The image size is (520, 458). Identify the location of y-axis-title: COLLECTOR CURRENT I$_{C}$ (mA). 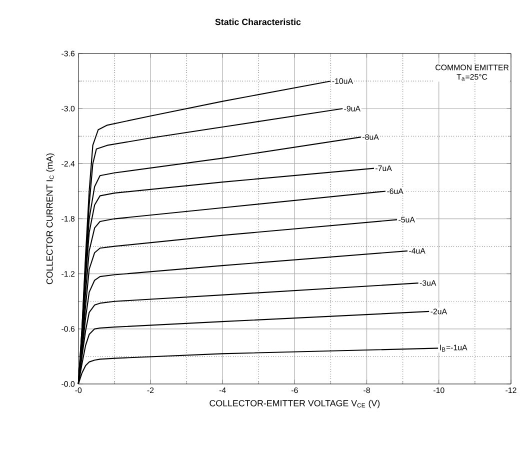
(50, 218).